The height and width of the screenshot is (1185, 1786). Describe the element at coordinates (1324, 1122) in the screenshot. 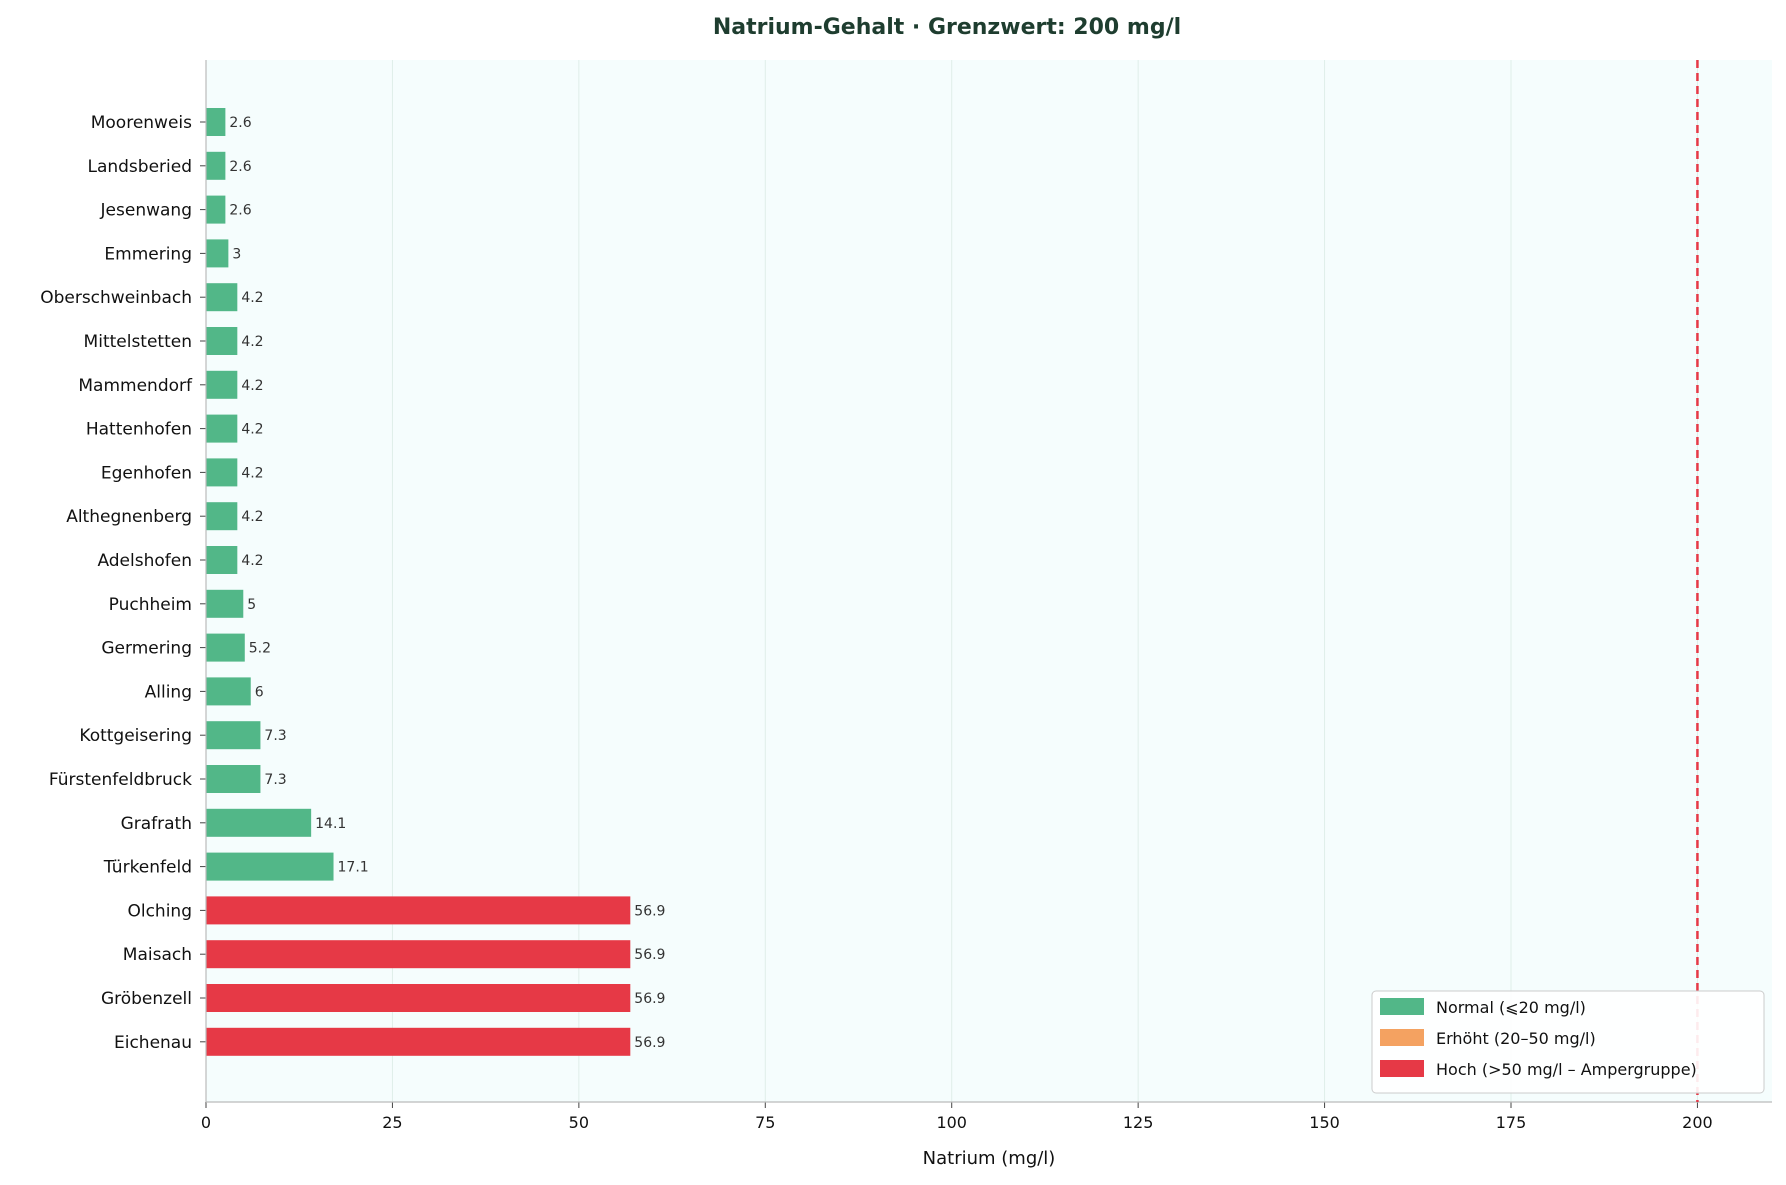

I see `x-tick-label: 150` at that location.